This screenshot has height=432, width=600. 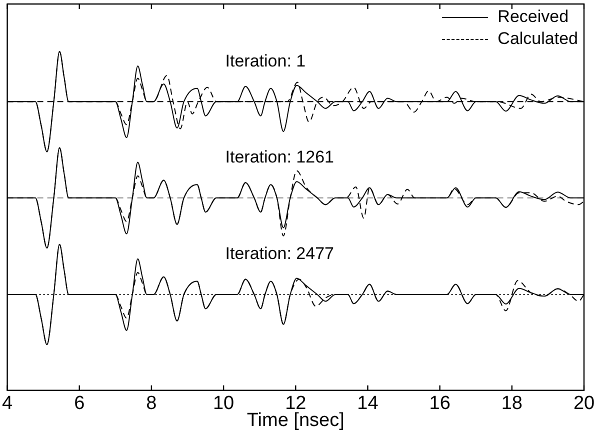 What do you see at coordinates (7, 403) in the screenshot?
I see `x-tick-label: 4` at bounding box center [7, 403].